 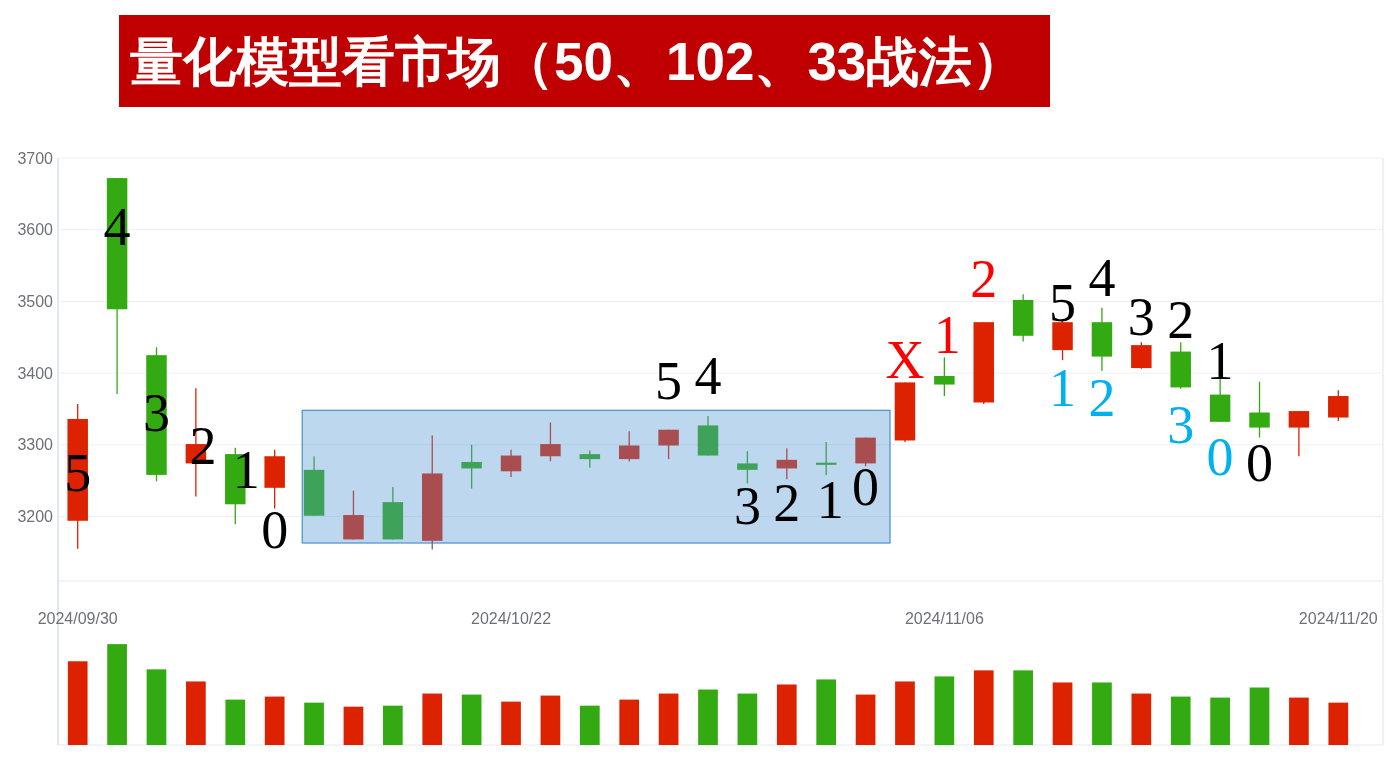 I want to click on x-tick-label: 2024/11/20, so click(x=1338, y=618).